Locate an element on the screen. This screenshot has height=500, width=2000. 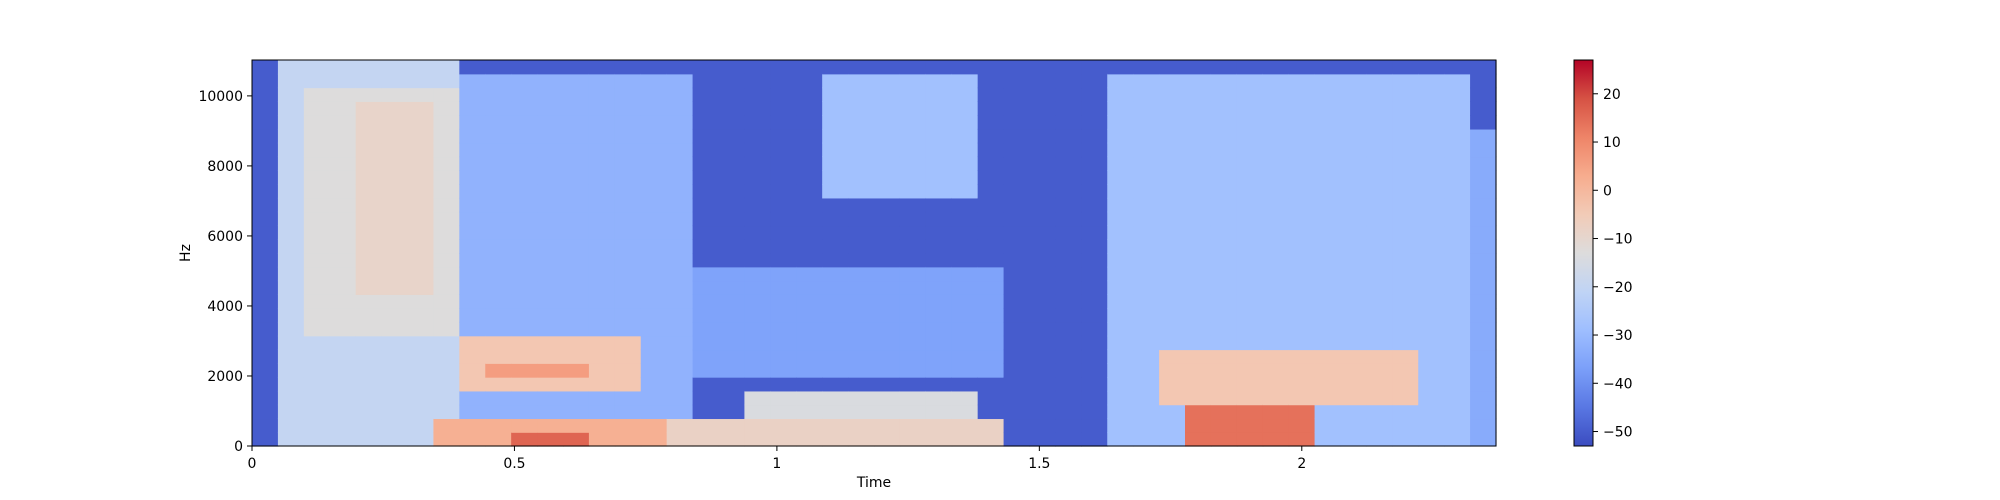
colorbar-tick-label: 10 is located at coordinates (1612, 143).